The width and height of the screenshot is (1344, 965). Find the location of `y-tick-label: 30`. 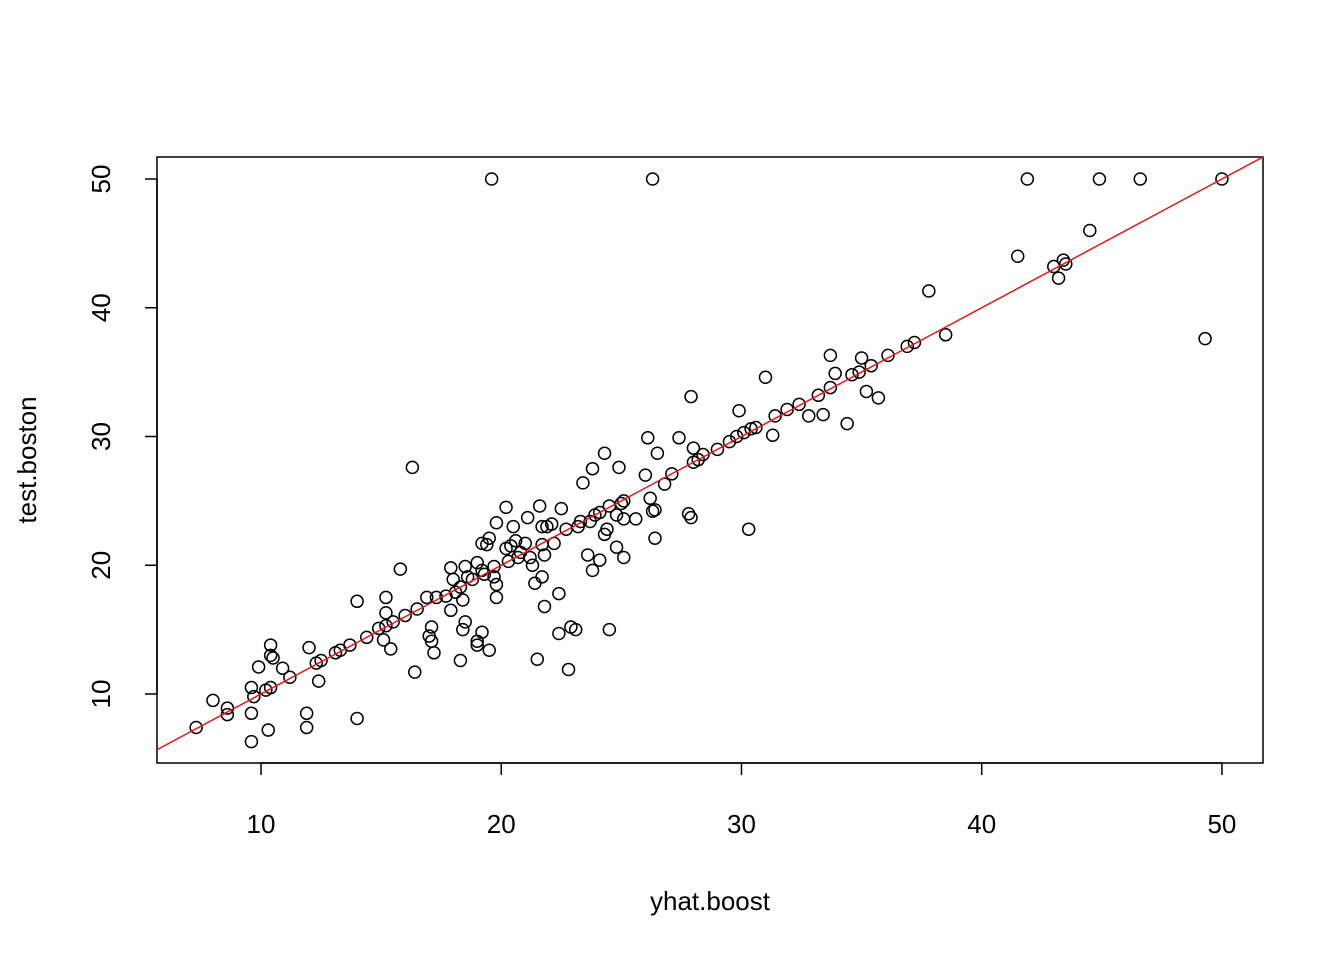

y-tick-label: 30 is located at coordinates (101, 436).